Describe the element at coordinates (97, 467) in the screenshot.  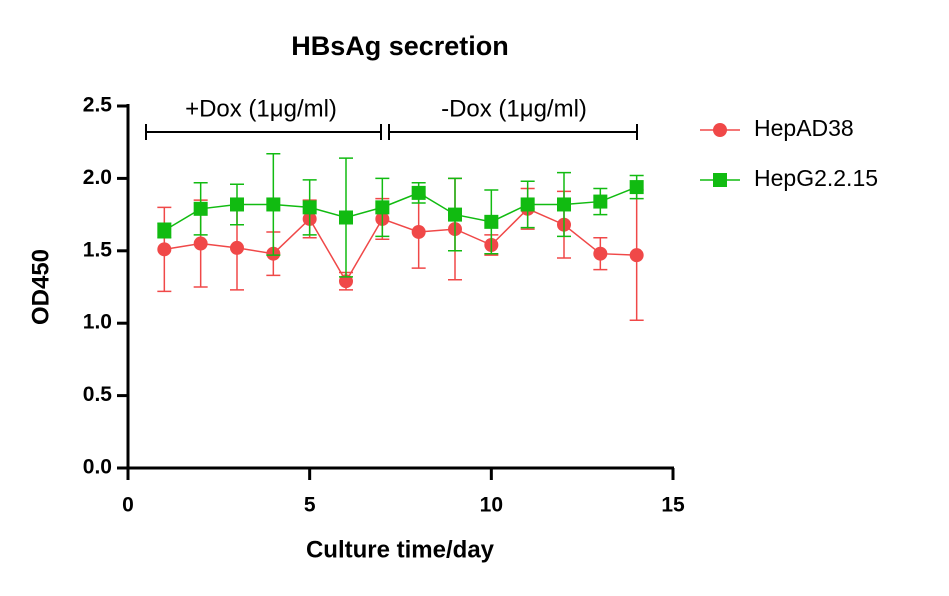
I see `y-tick-label: 0.0` at that location.